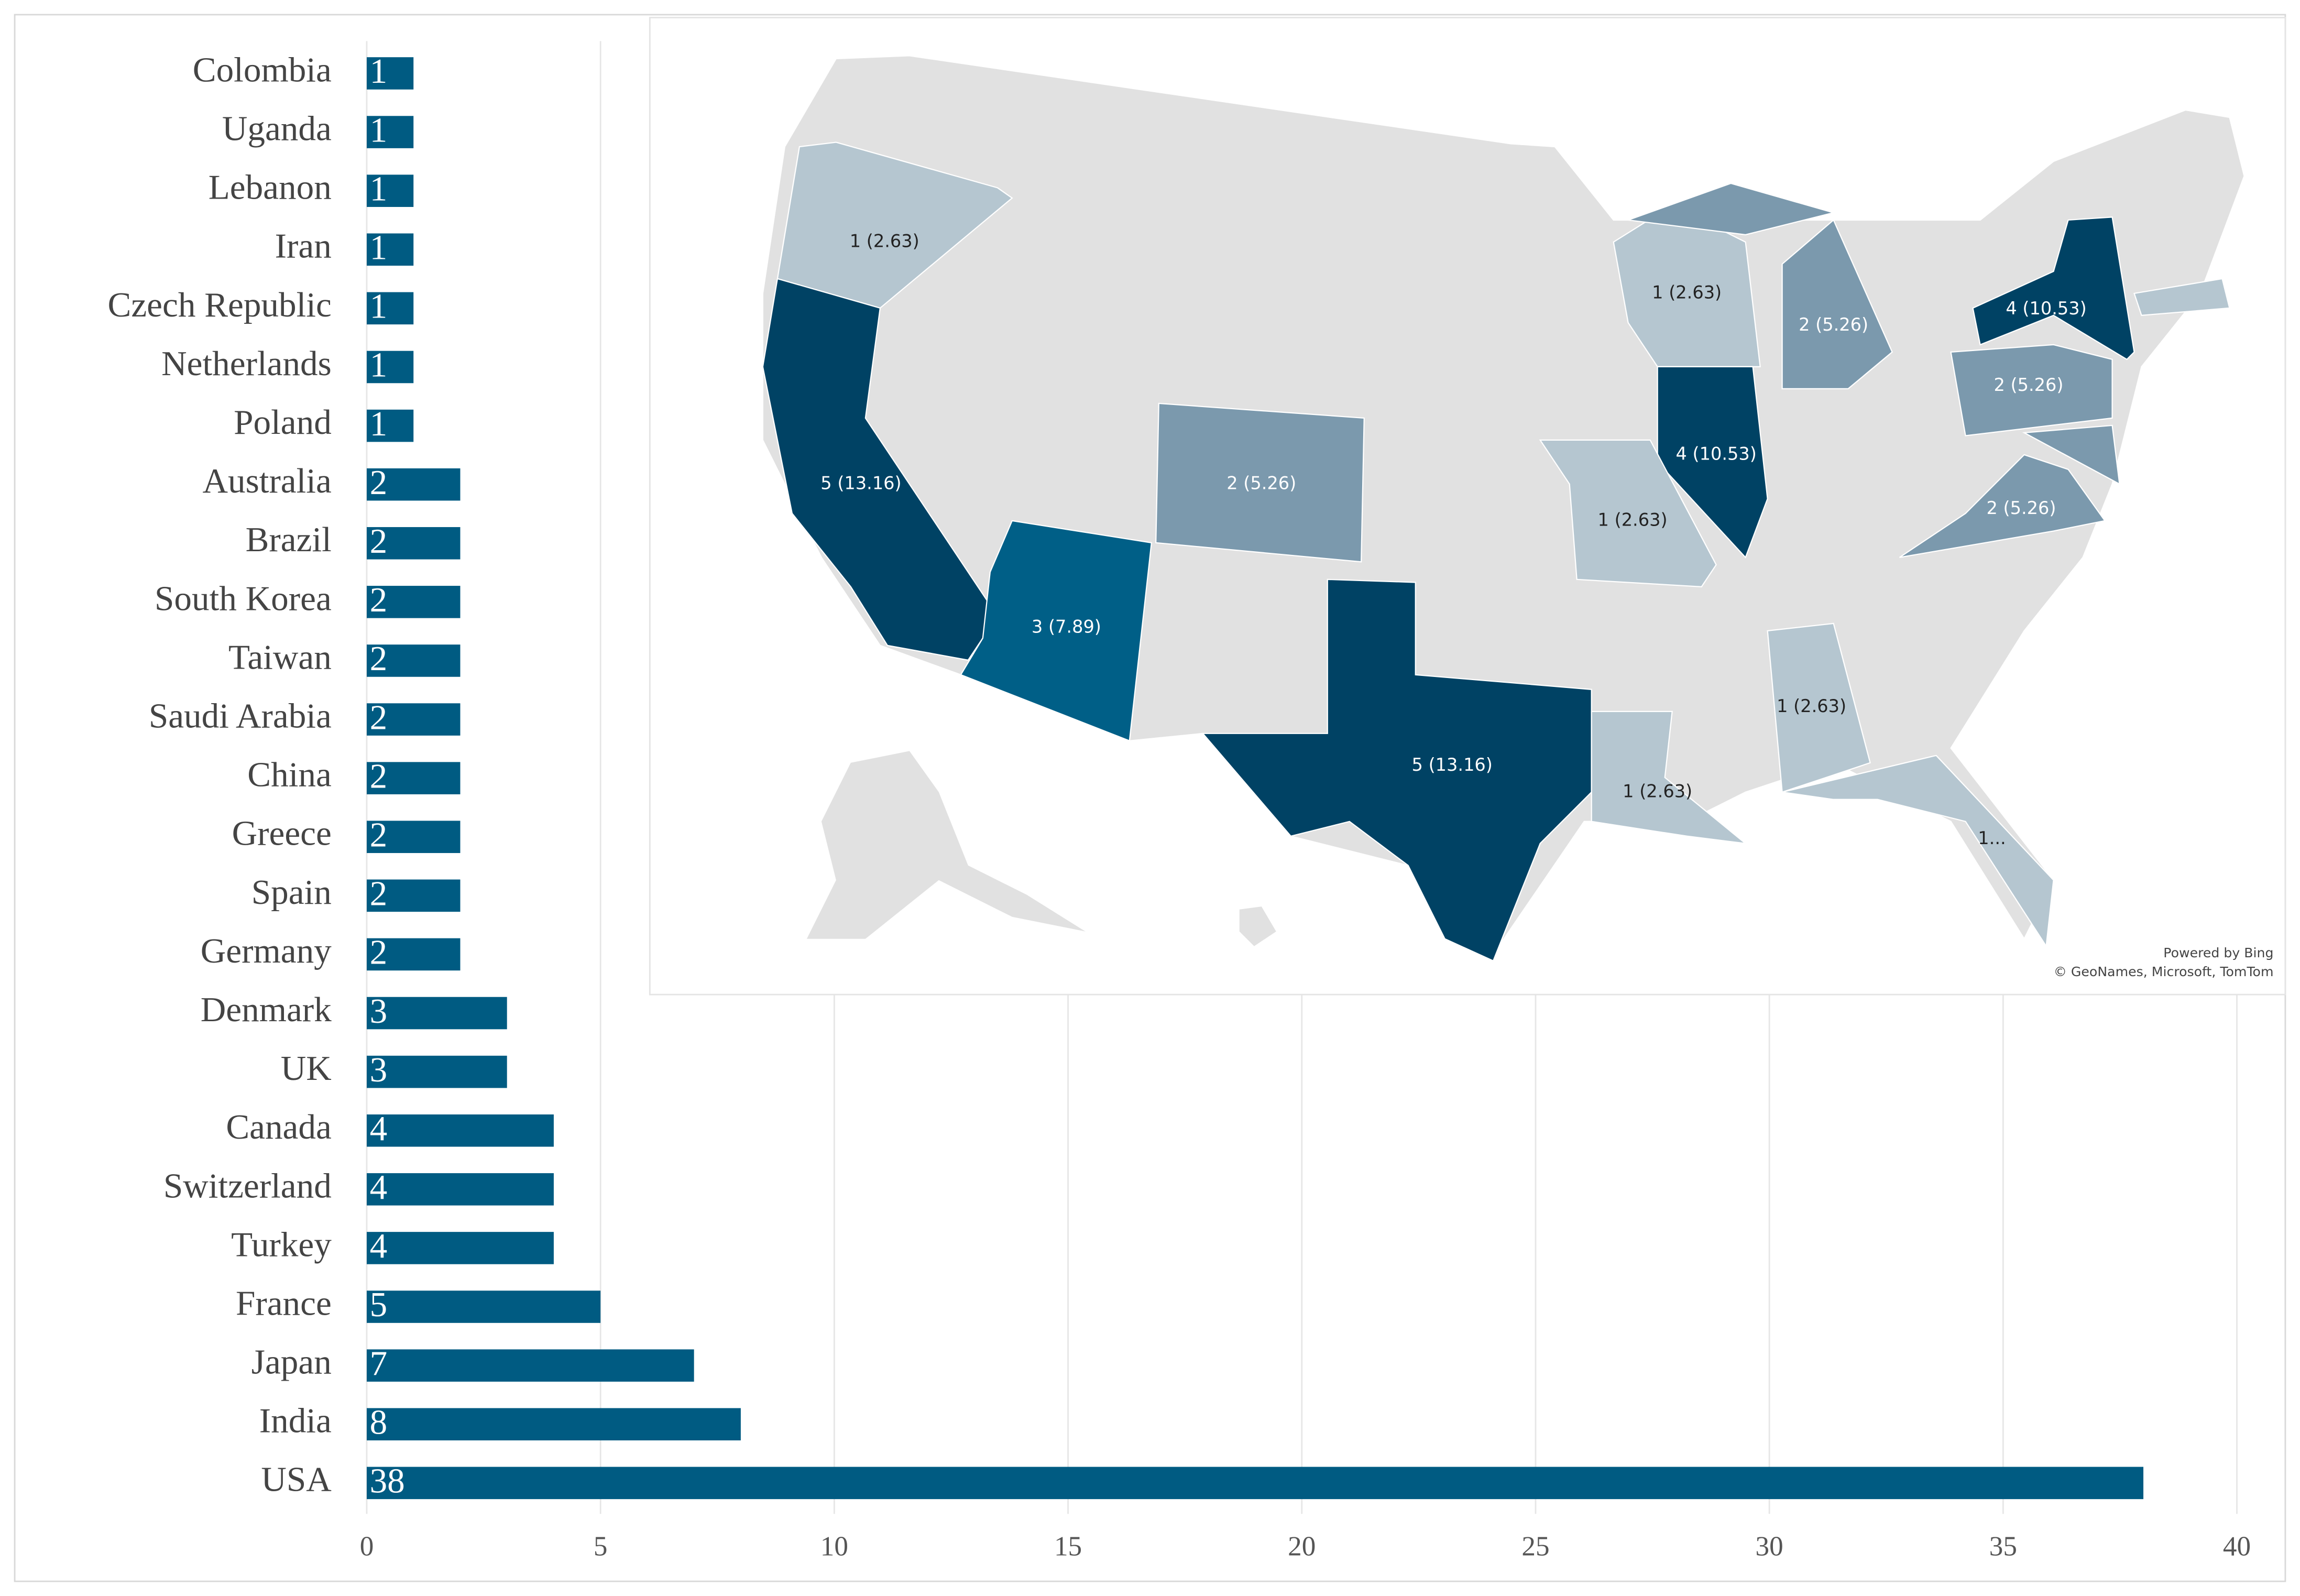 Image resolution: width=2300 pixels, height=1596 pixels. What do you see at coordinates (292, 892) in the screenshot?
I see `y-tick-label: Spain` at bounding box center [292, 892].